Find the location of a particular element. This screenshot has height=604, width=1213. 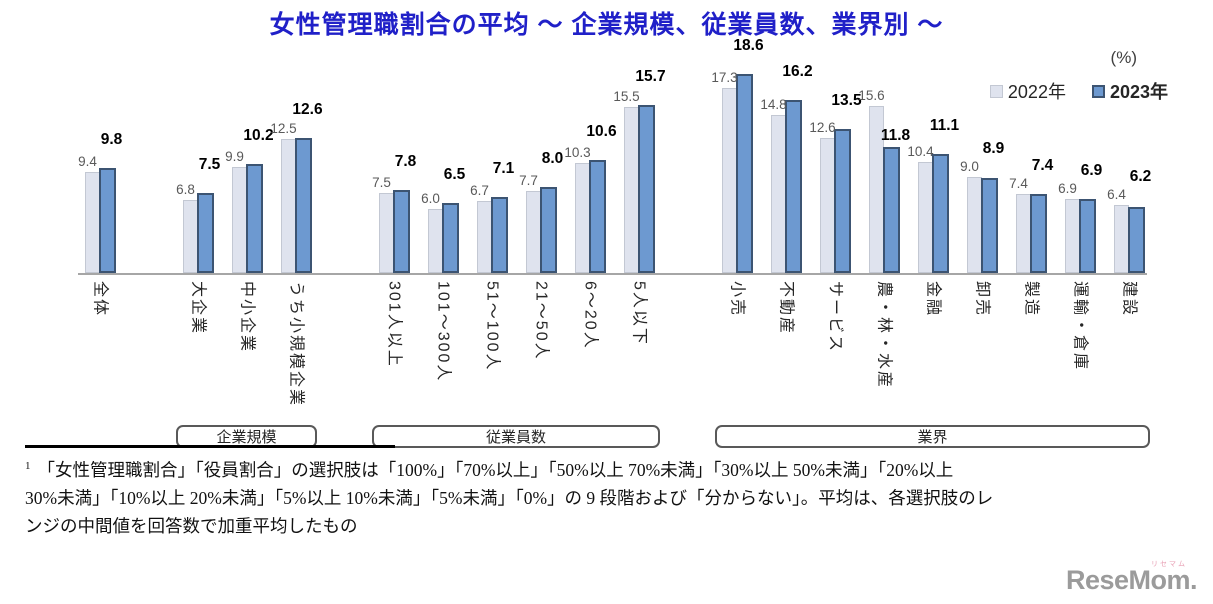

value-label-2023: 8.9 is located at coordinates (993, 148).